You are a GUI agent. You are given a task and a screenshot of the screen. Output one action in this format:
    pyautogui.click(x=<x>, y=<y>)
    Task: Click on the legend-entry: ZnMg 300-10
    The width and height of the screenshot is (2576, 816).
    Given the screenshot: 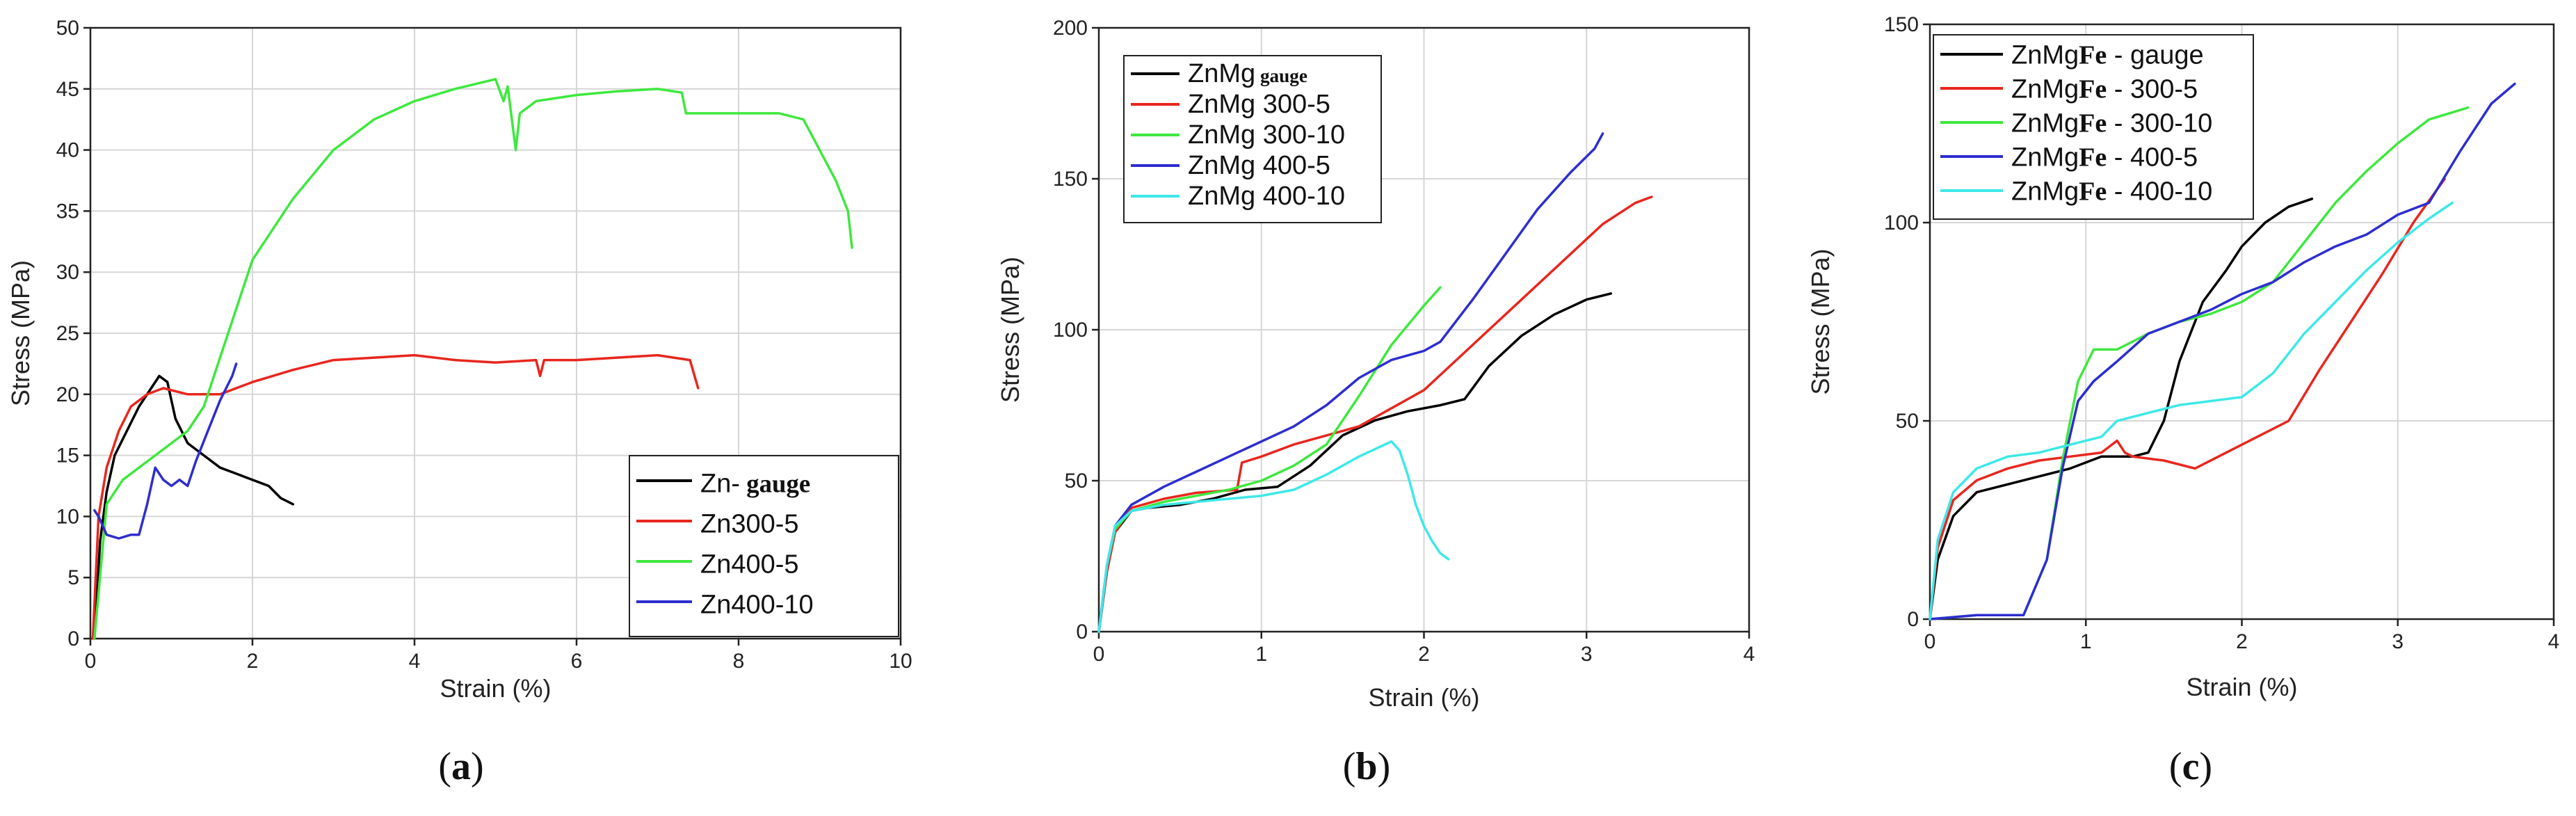 What is the action you would take?
    pyautogui.click(x=1266, y=135)
    